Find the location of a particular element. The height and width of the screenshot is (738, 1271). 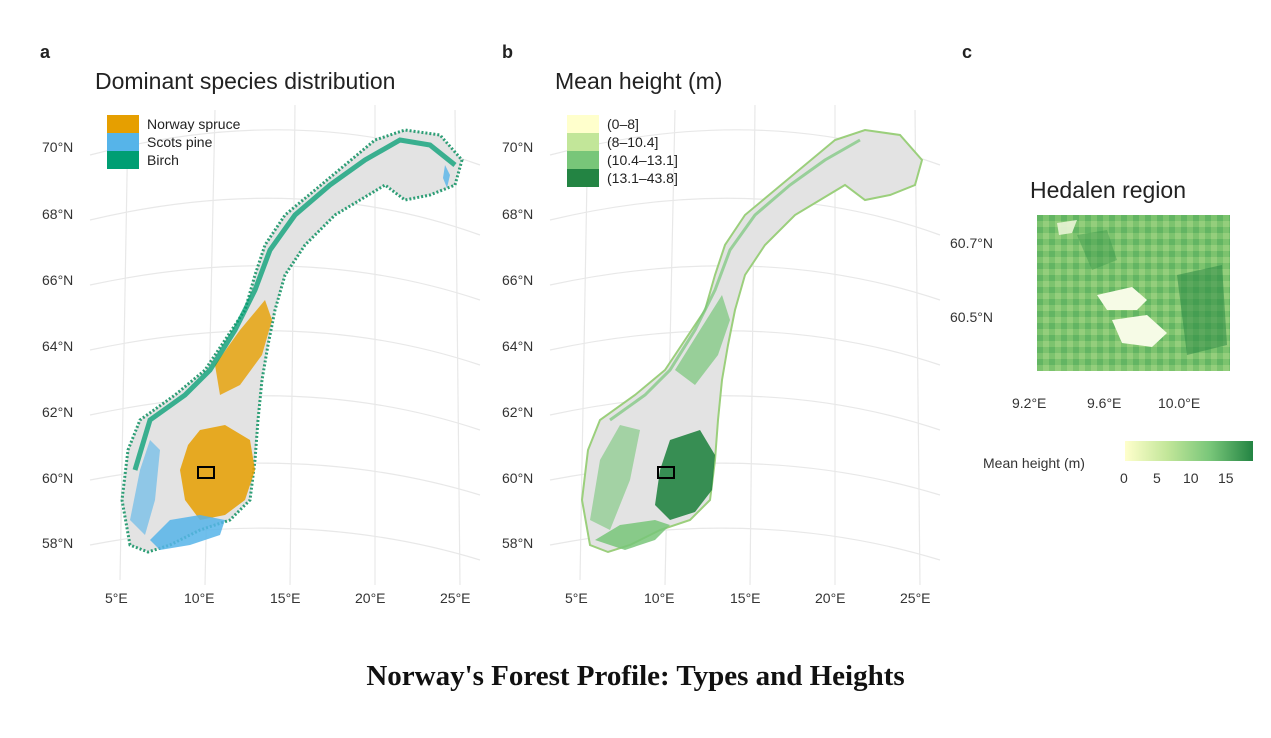

panel-title: Mean height (m) is located at coordinates (639, 81).